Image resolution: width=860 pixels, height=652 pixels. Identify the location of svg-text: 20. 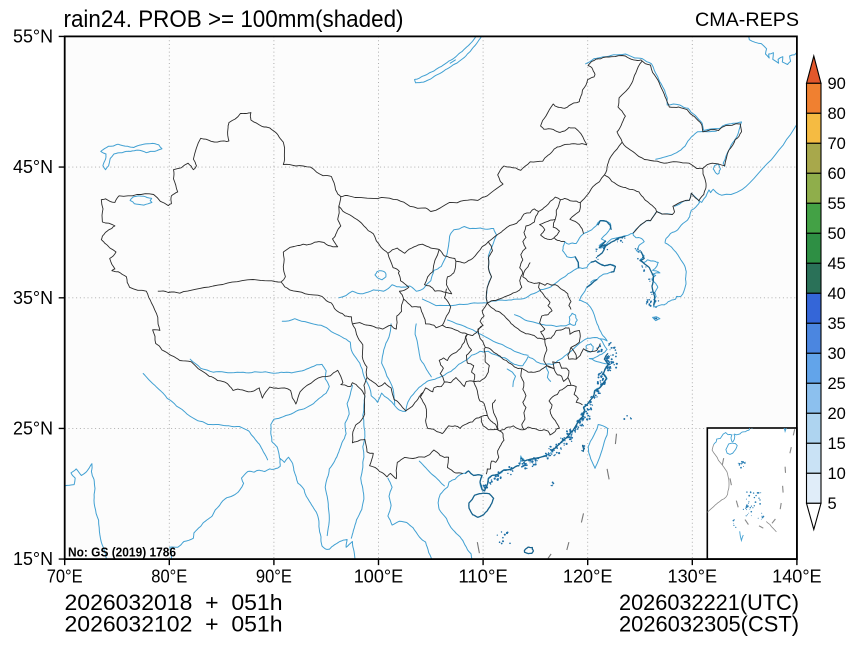
(837, 414).